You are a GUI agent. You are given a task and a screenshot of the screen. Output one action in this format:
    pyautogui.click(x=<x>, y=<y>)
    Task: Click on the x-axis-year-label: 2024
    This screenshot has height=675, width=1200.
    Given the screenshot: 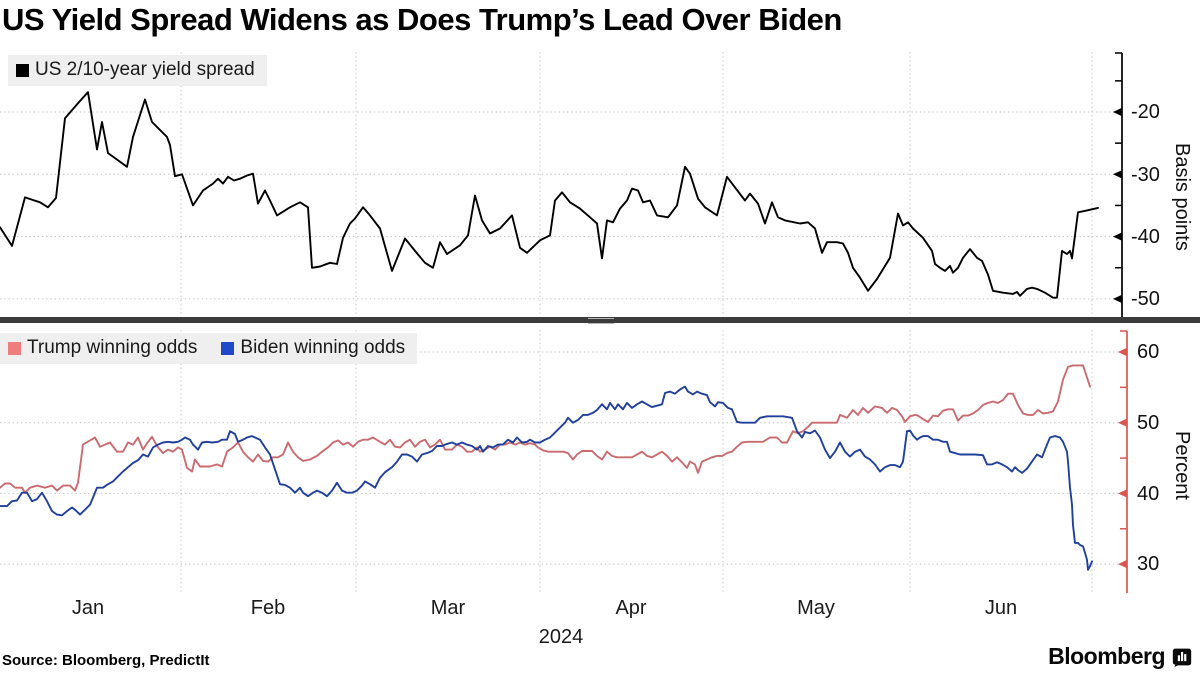 What is the action you would take?
    pyautogui.click(x=561, y=637)
    